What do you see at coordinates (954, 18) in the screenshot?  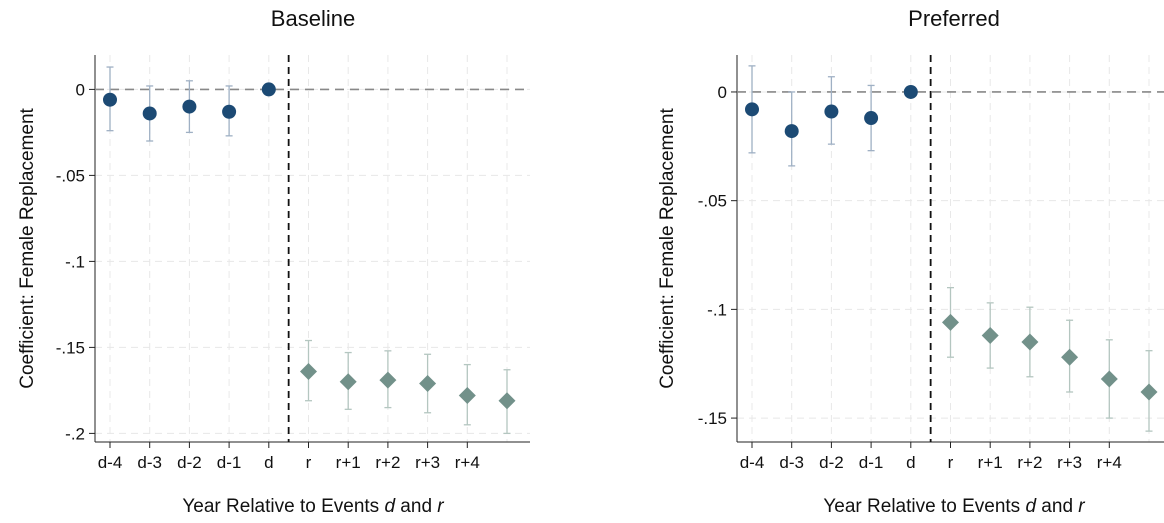 I see `panel-title: Preferred` at bounding box center [954, 18].